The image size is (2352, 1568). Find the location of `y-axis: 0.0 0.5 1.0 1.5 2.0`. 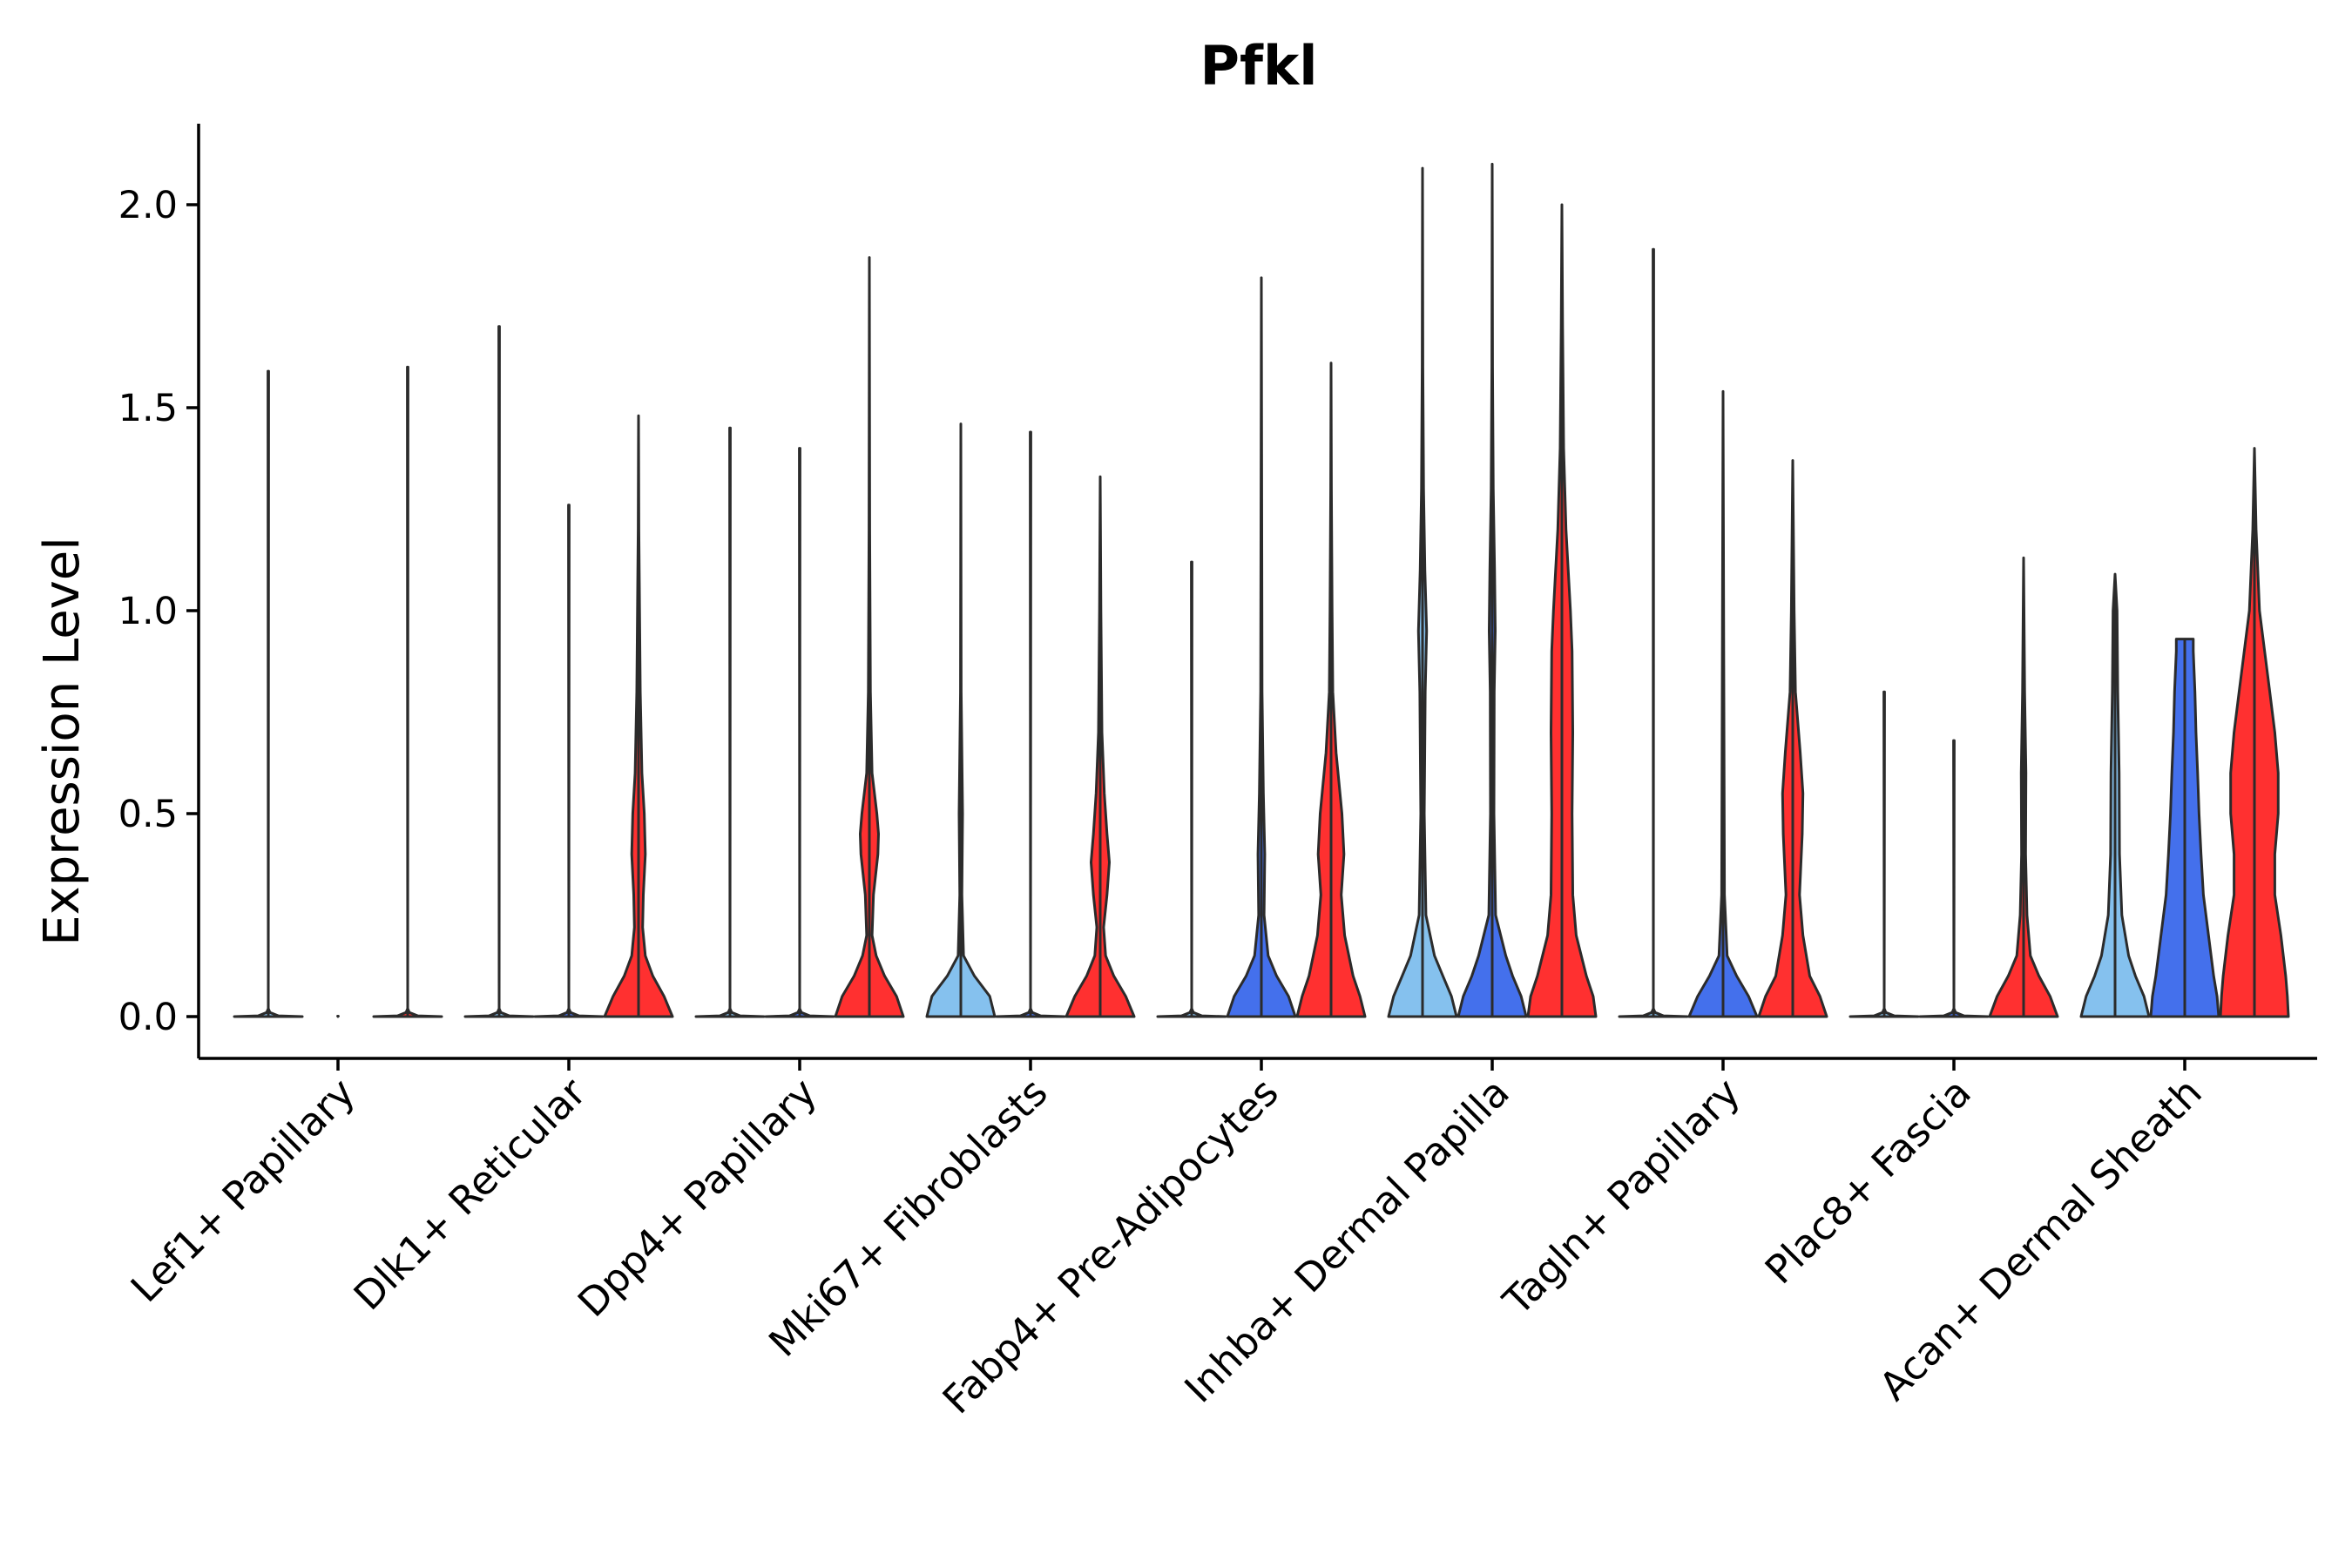

y-axis: 0.0 0.5 1.0 1.5 2.0 is located at coordinates (159, 591).